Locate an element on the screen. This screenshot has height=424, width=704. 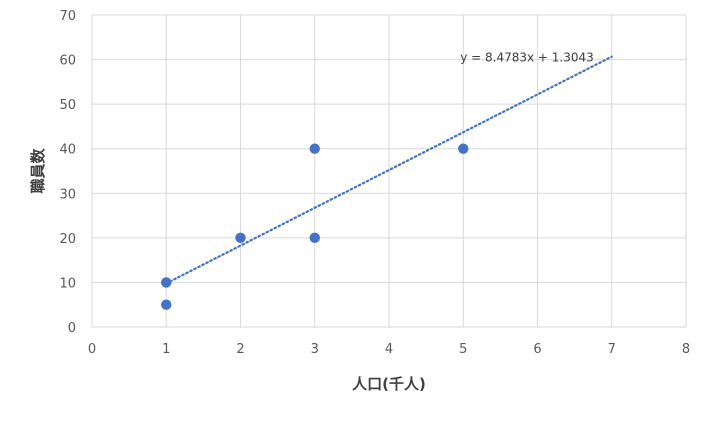
y-tick-label: 30 is located at coordinates (67, 194).